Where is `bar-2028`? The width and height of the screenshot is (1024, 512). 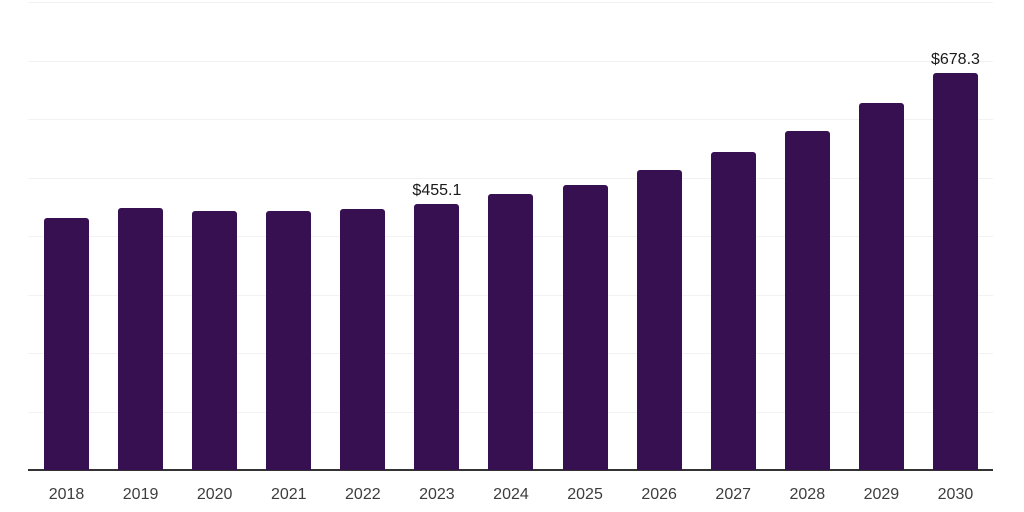
bar-2028 is located at coordinates (807, 300).